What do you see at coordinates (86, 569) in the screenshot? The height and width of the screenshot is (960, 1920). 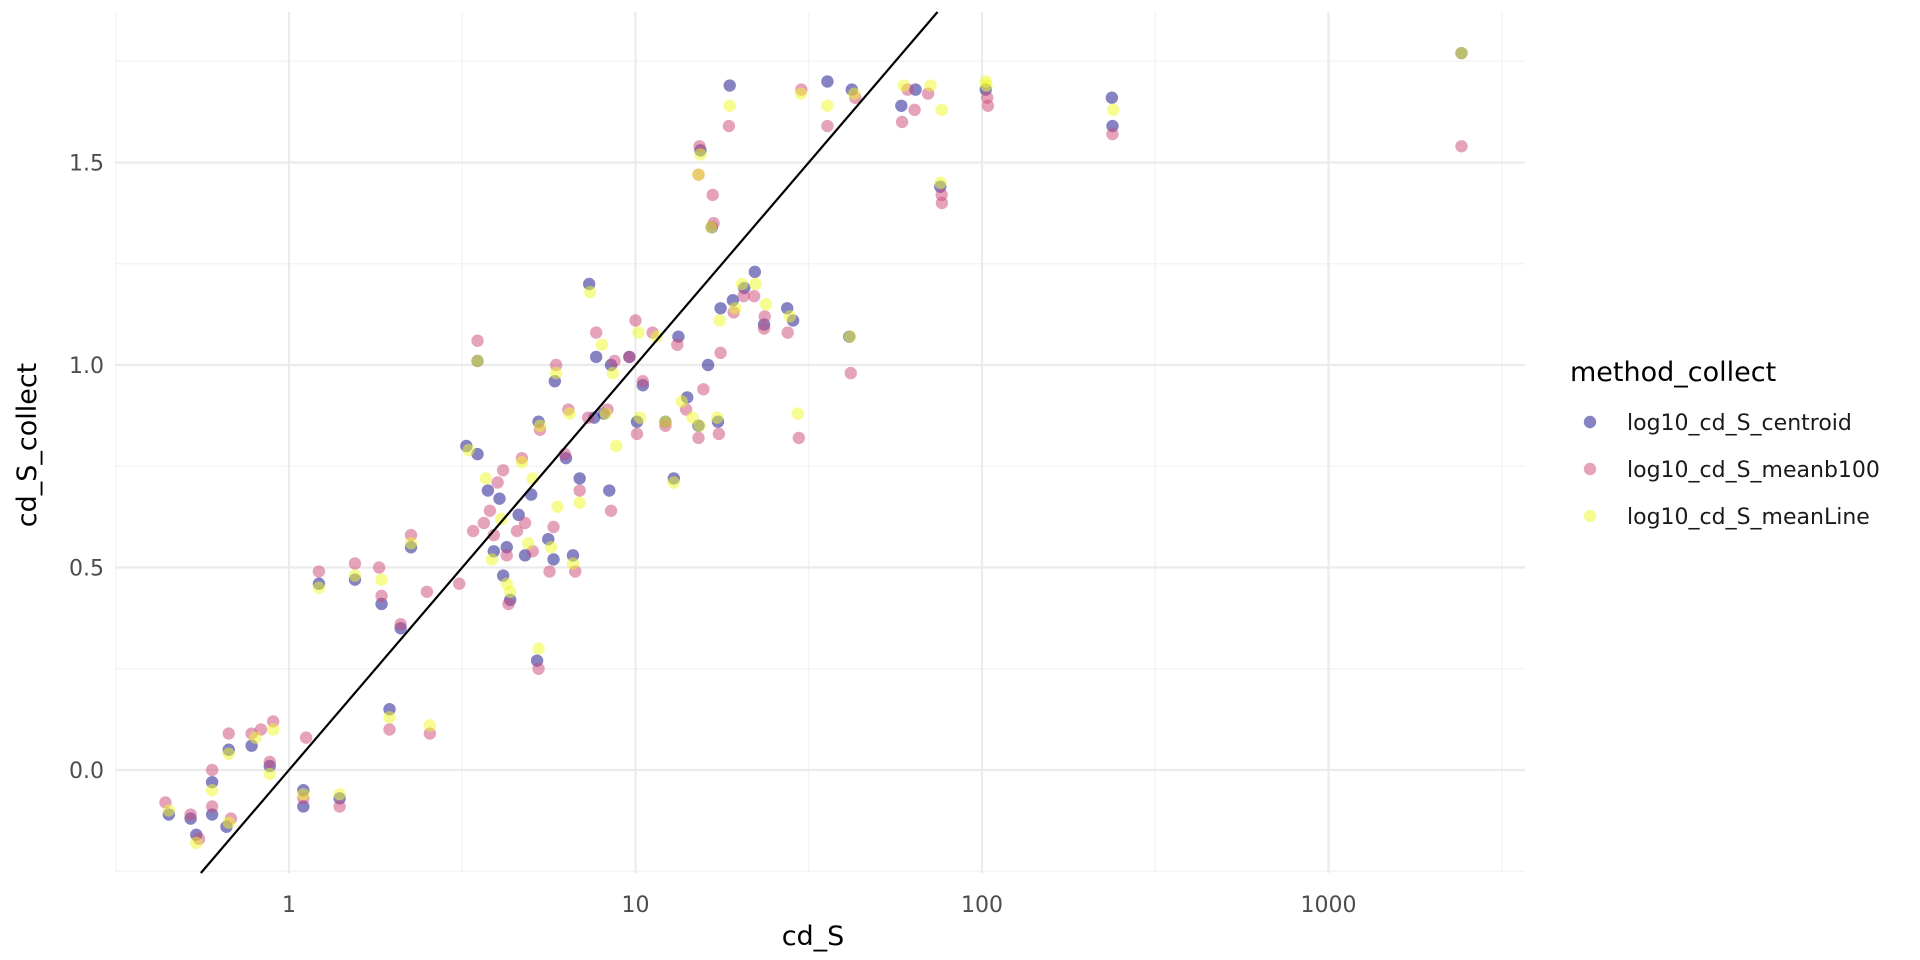 I see `y-tick-label: 0.5` at bounding box center [86, 569].